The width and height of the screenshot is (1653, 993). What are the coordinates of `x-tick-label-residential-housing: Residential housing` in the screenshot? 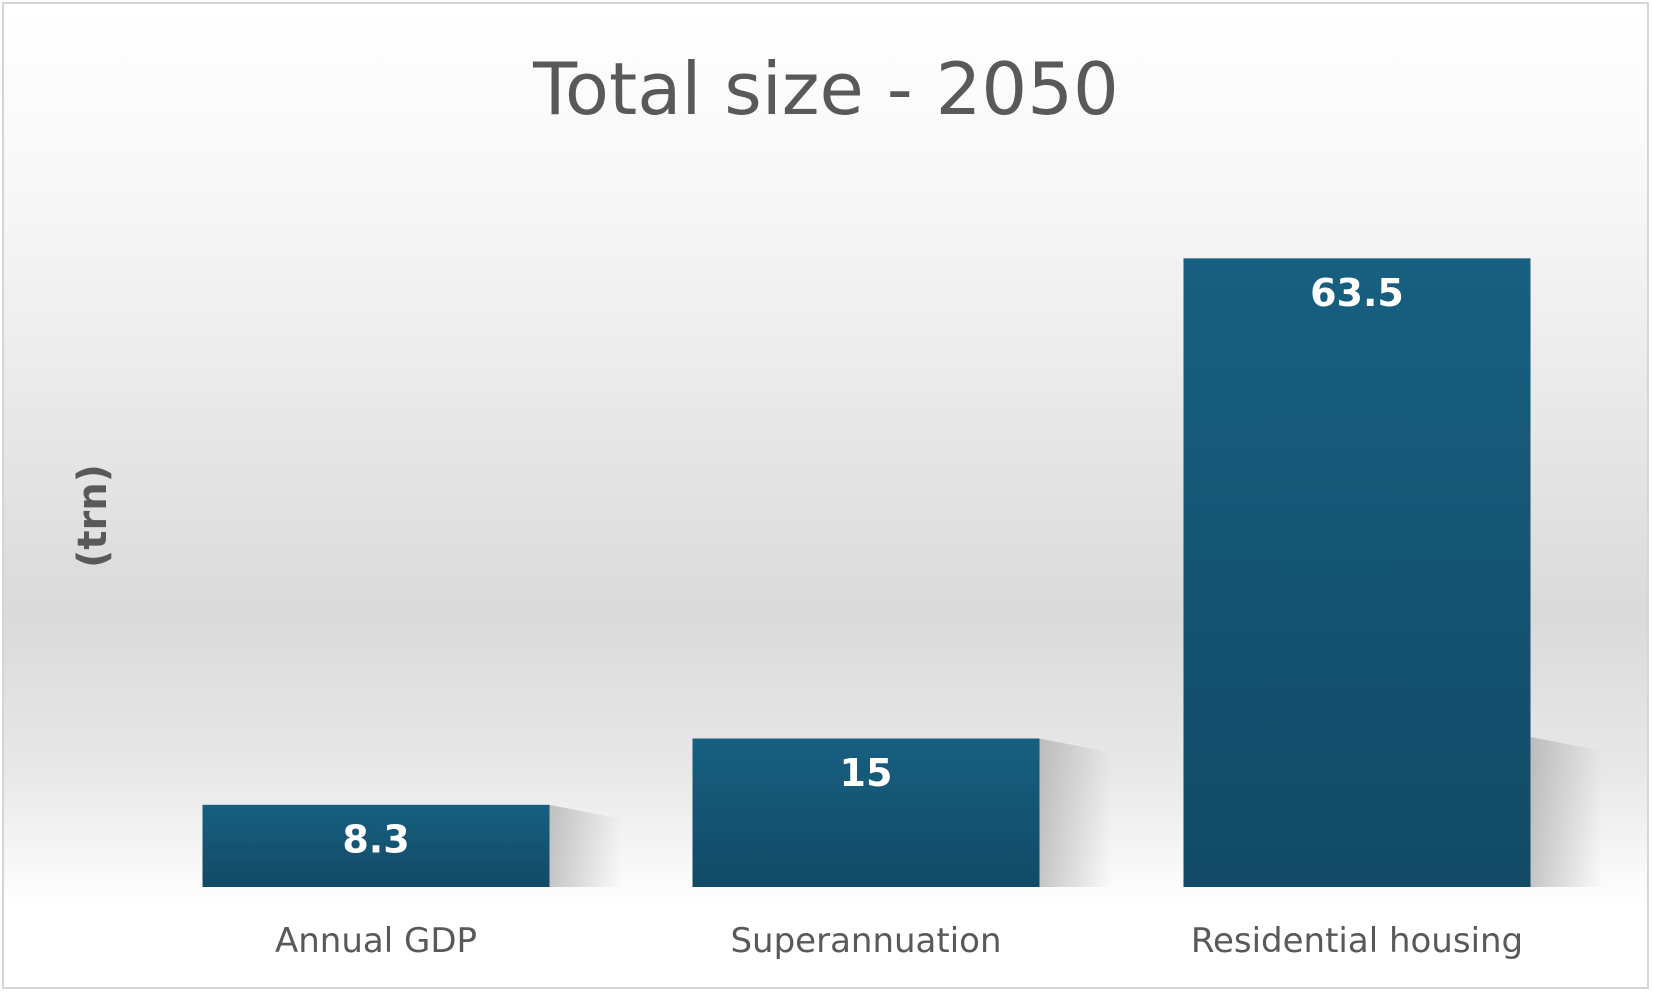 It's located at (1357, 941).